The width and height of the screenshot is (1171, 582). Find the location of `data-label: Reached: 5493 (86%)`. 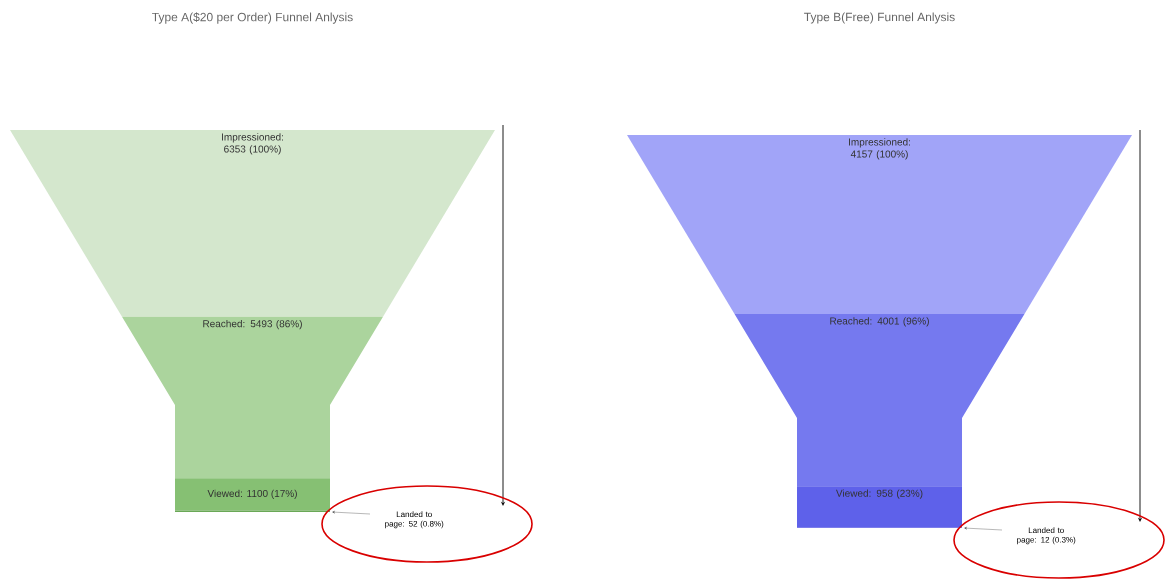

data-label: Reached: 5493 (86%) is located at coordinates (252, 324).